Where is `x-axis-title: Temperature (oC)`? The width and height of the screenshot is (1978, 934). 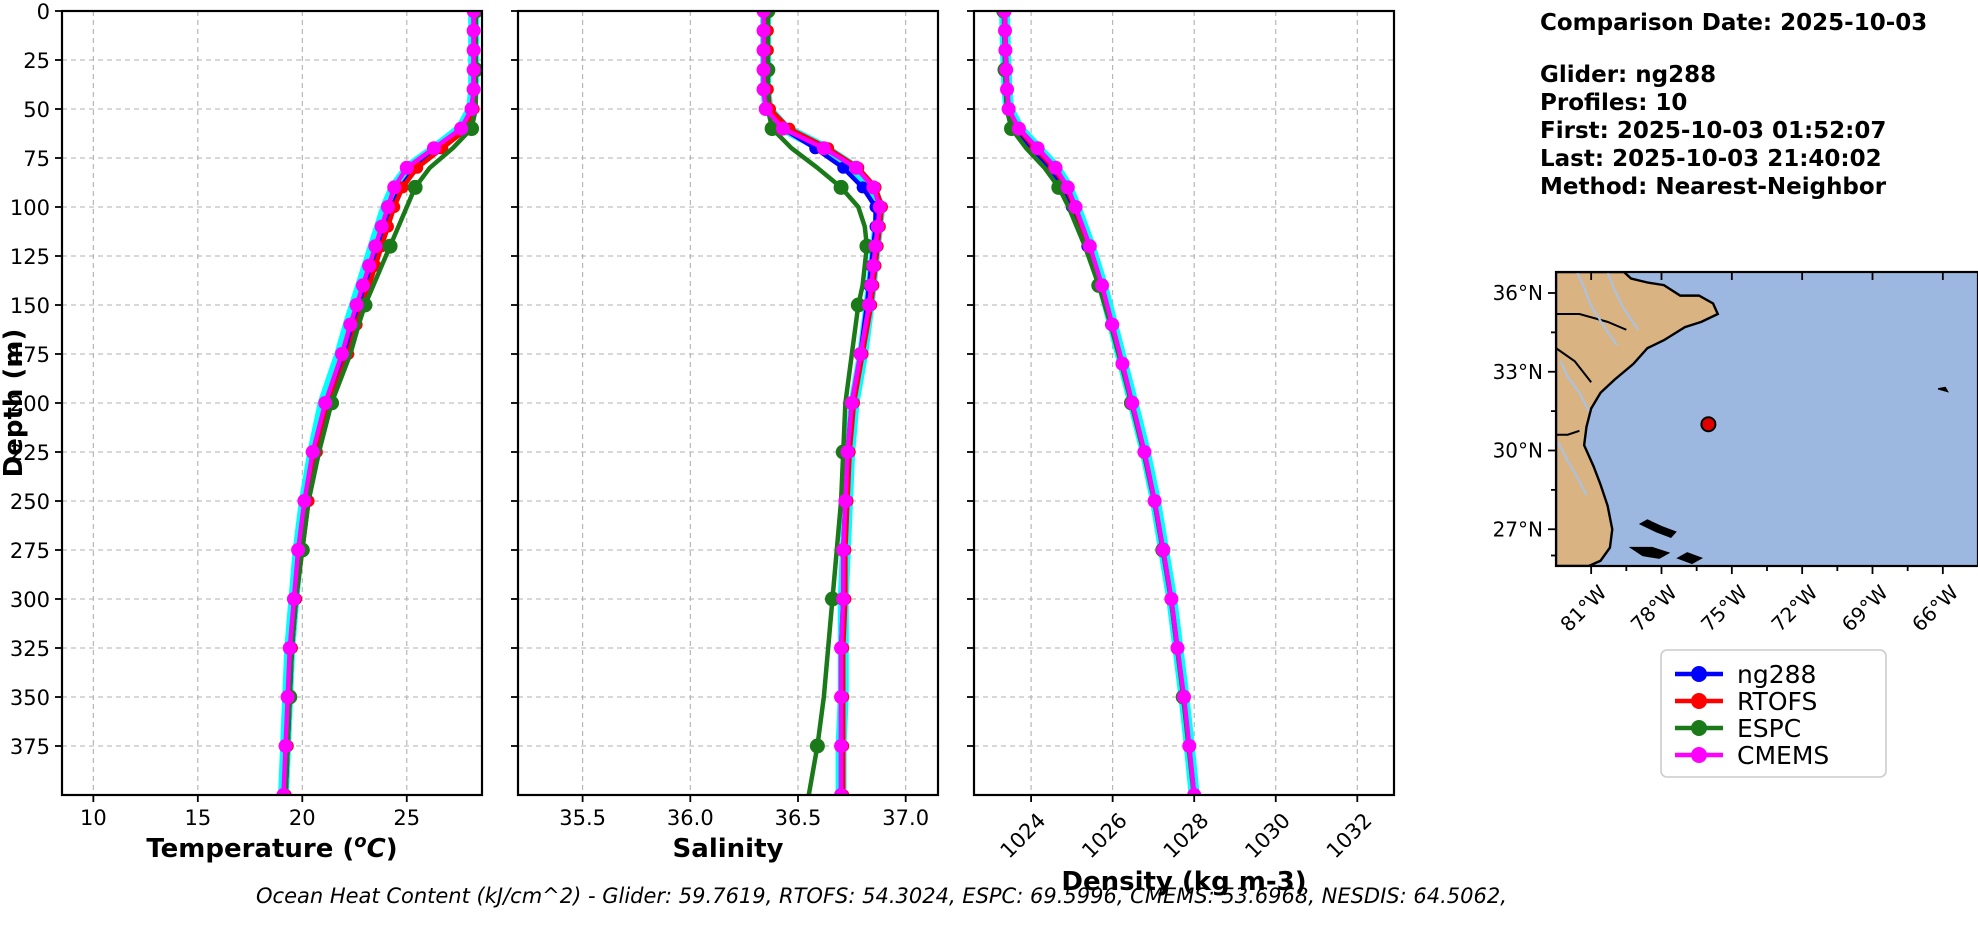
x-axis-title: Temperature (oC) is located at coordinates (271, 848).